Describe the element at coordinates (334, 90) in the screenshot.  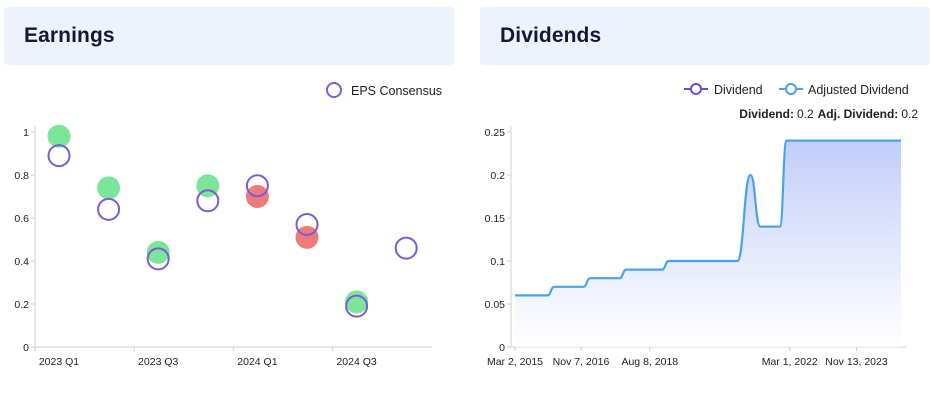
I see `eps-consensus-legend-marker` at that location.